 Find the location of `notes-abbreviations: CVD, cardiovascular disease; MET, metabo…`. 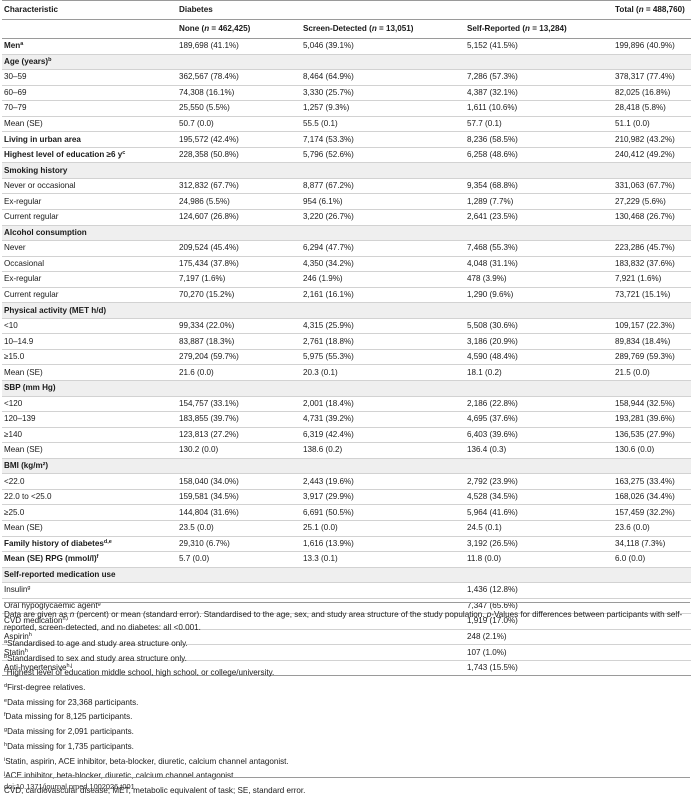

notes-abbreviations: CVD, cardiovascular disease; MET, metabo… is located at coordinates (155, 790).